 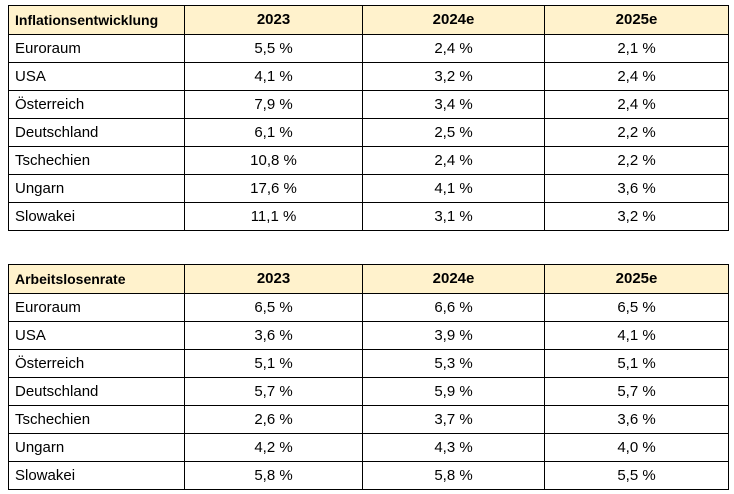 I want to click on value-cell: 4,0 %, so click(x=636, y=447).